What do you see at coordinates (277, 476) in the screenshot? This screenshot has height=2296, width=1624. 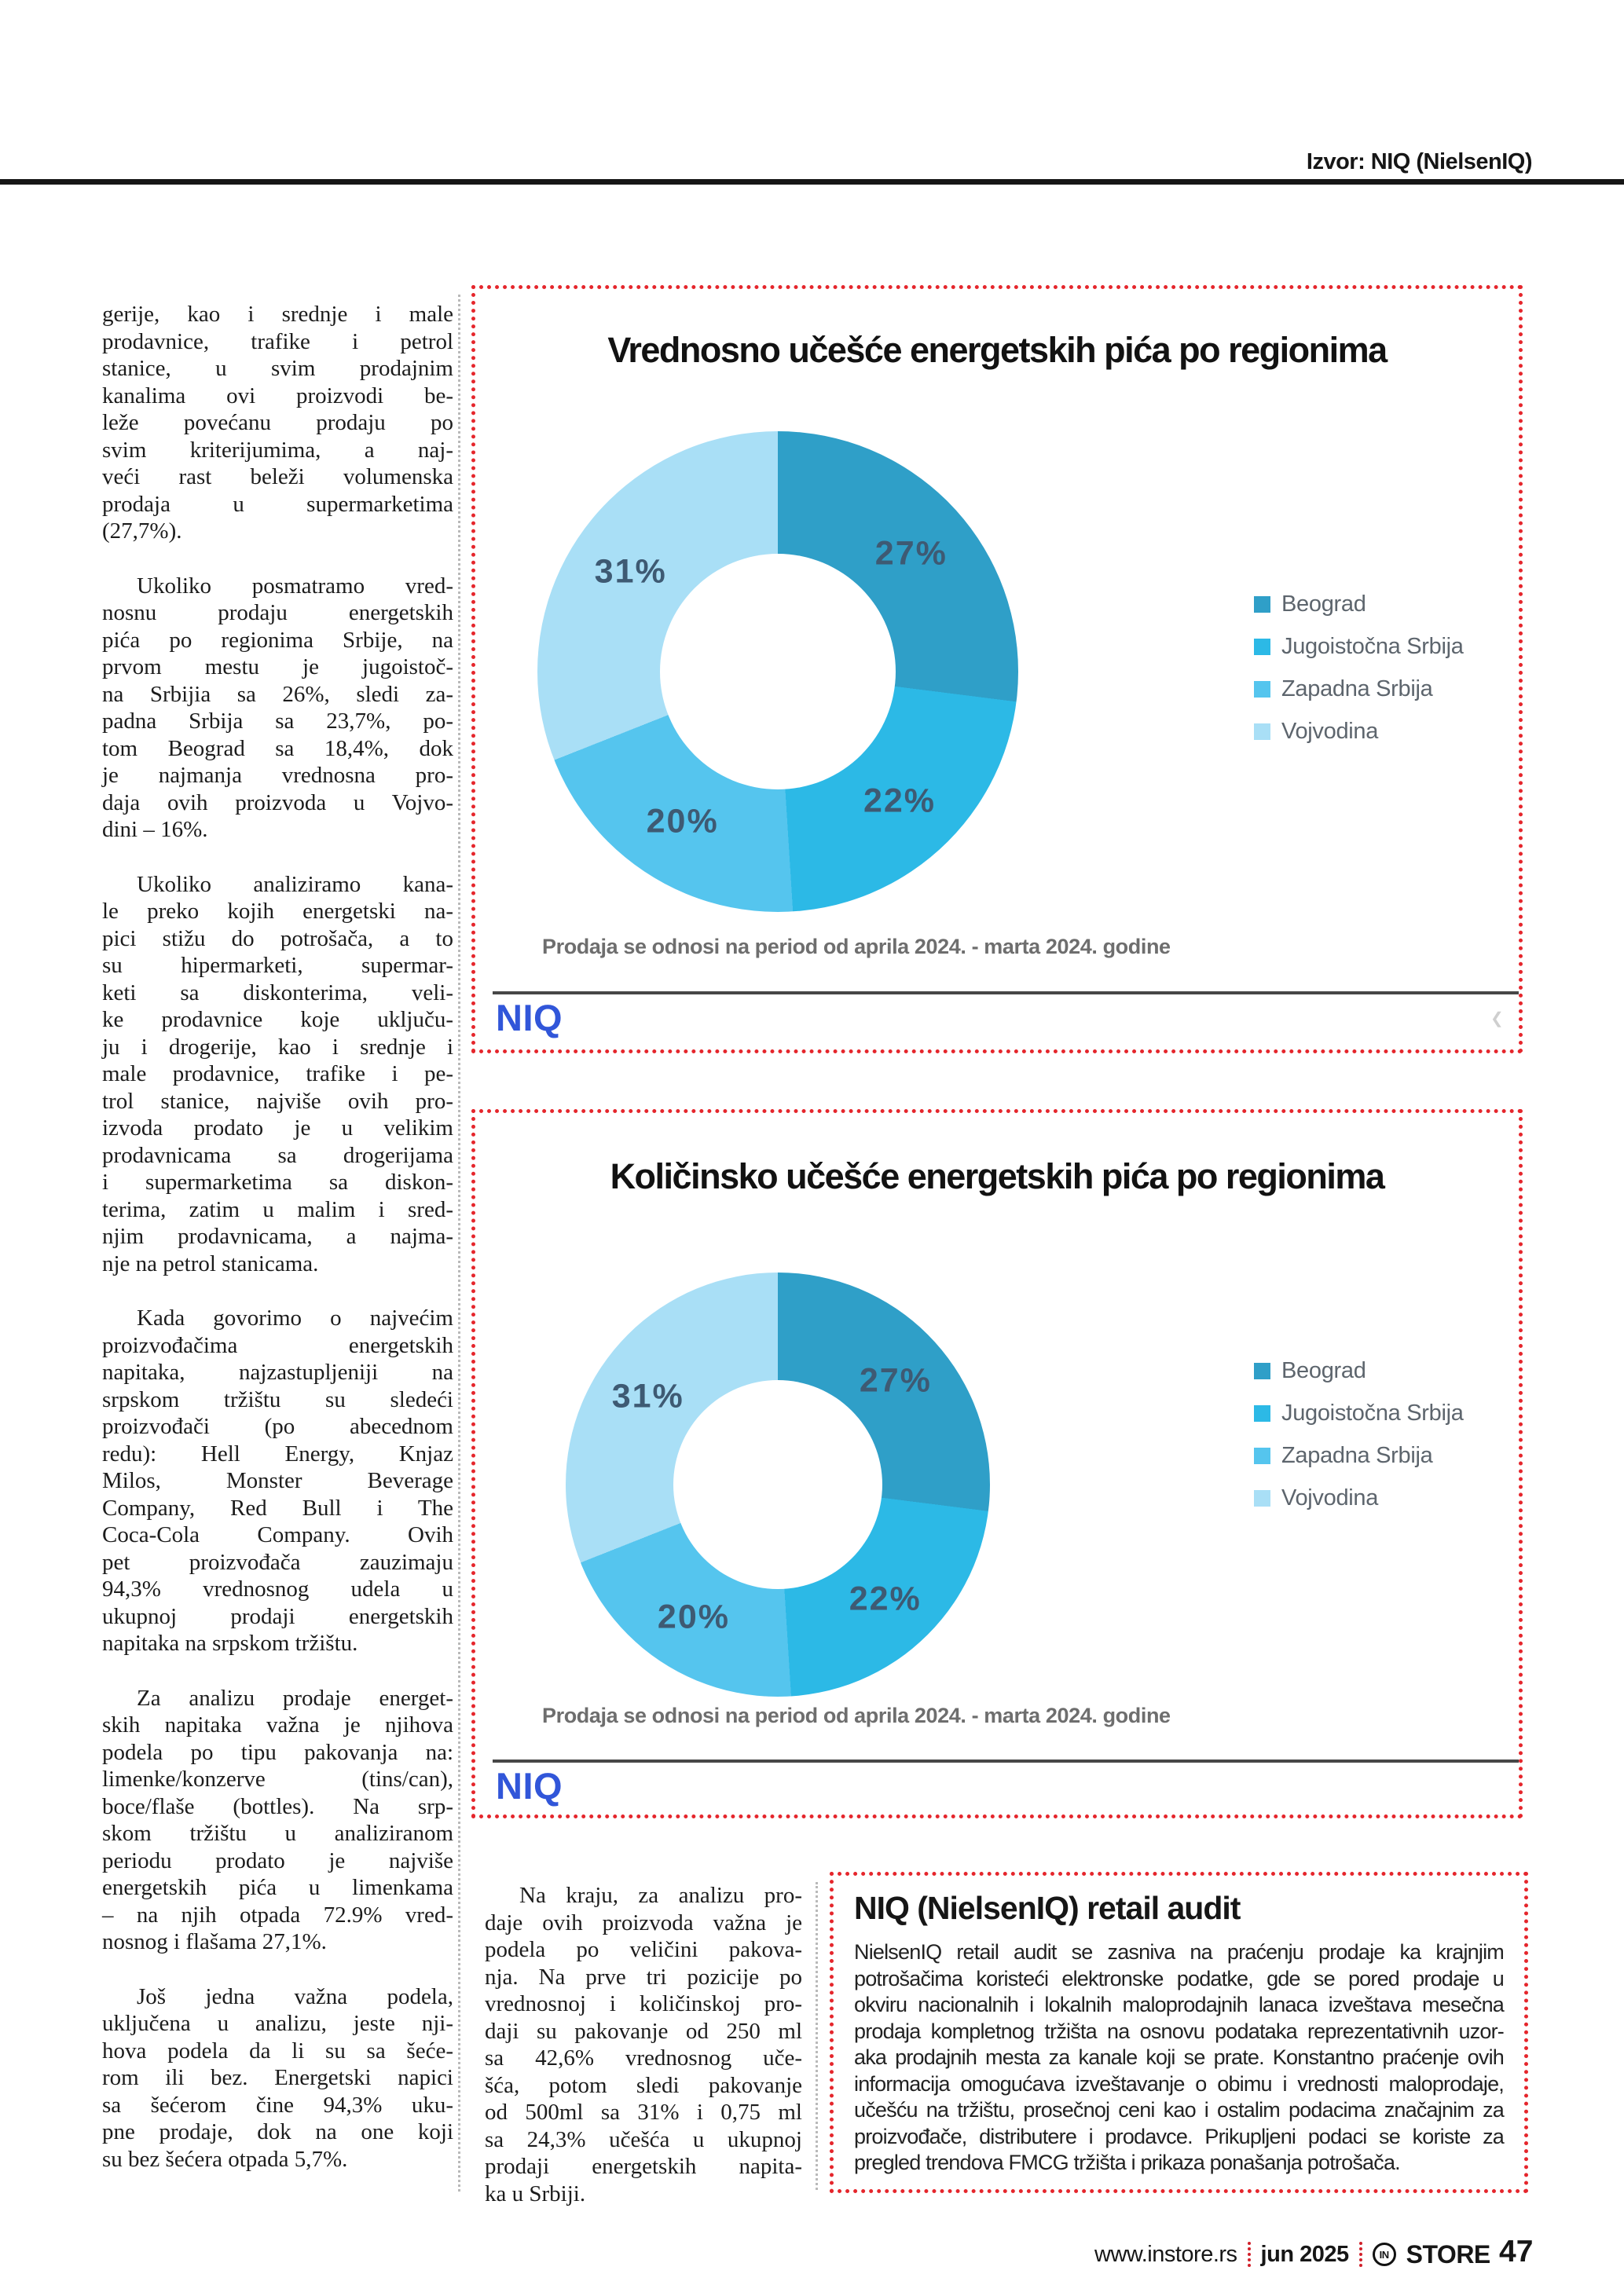 I see `text-line: veći rast beleži volumenska` at bounding box center [277, 476].